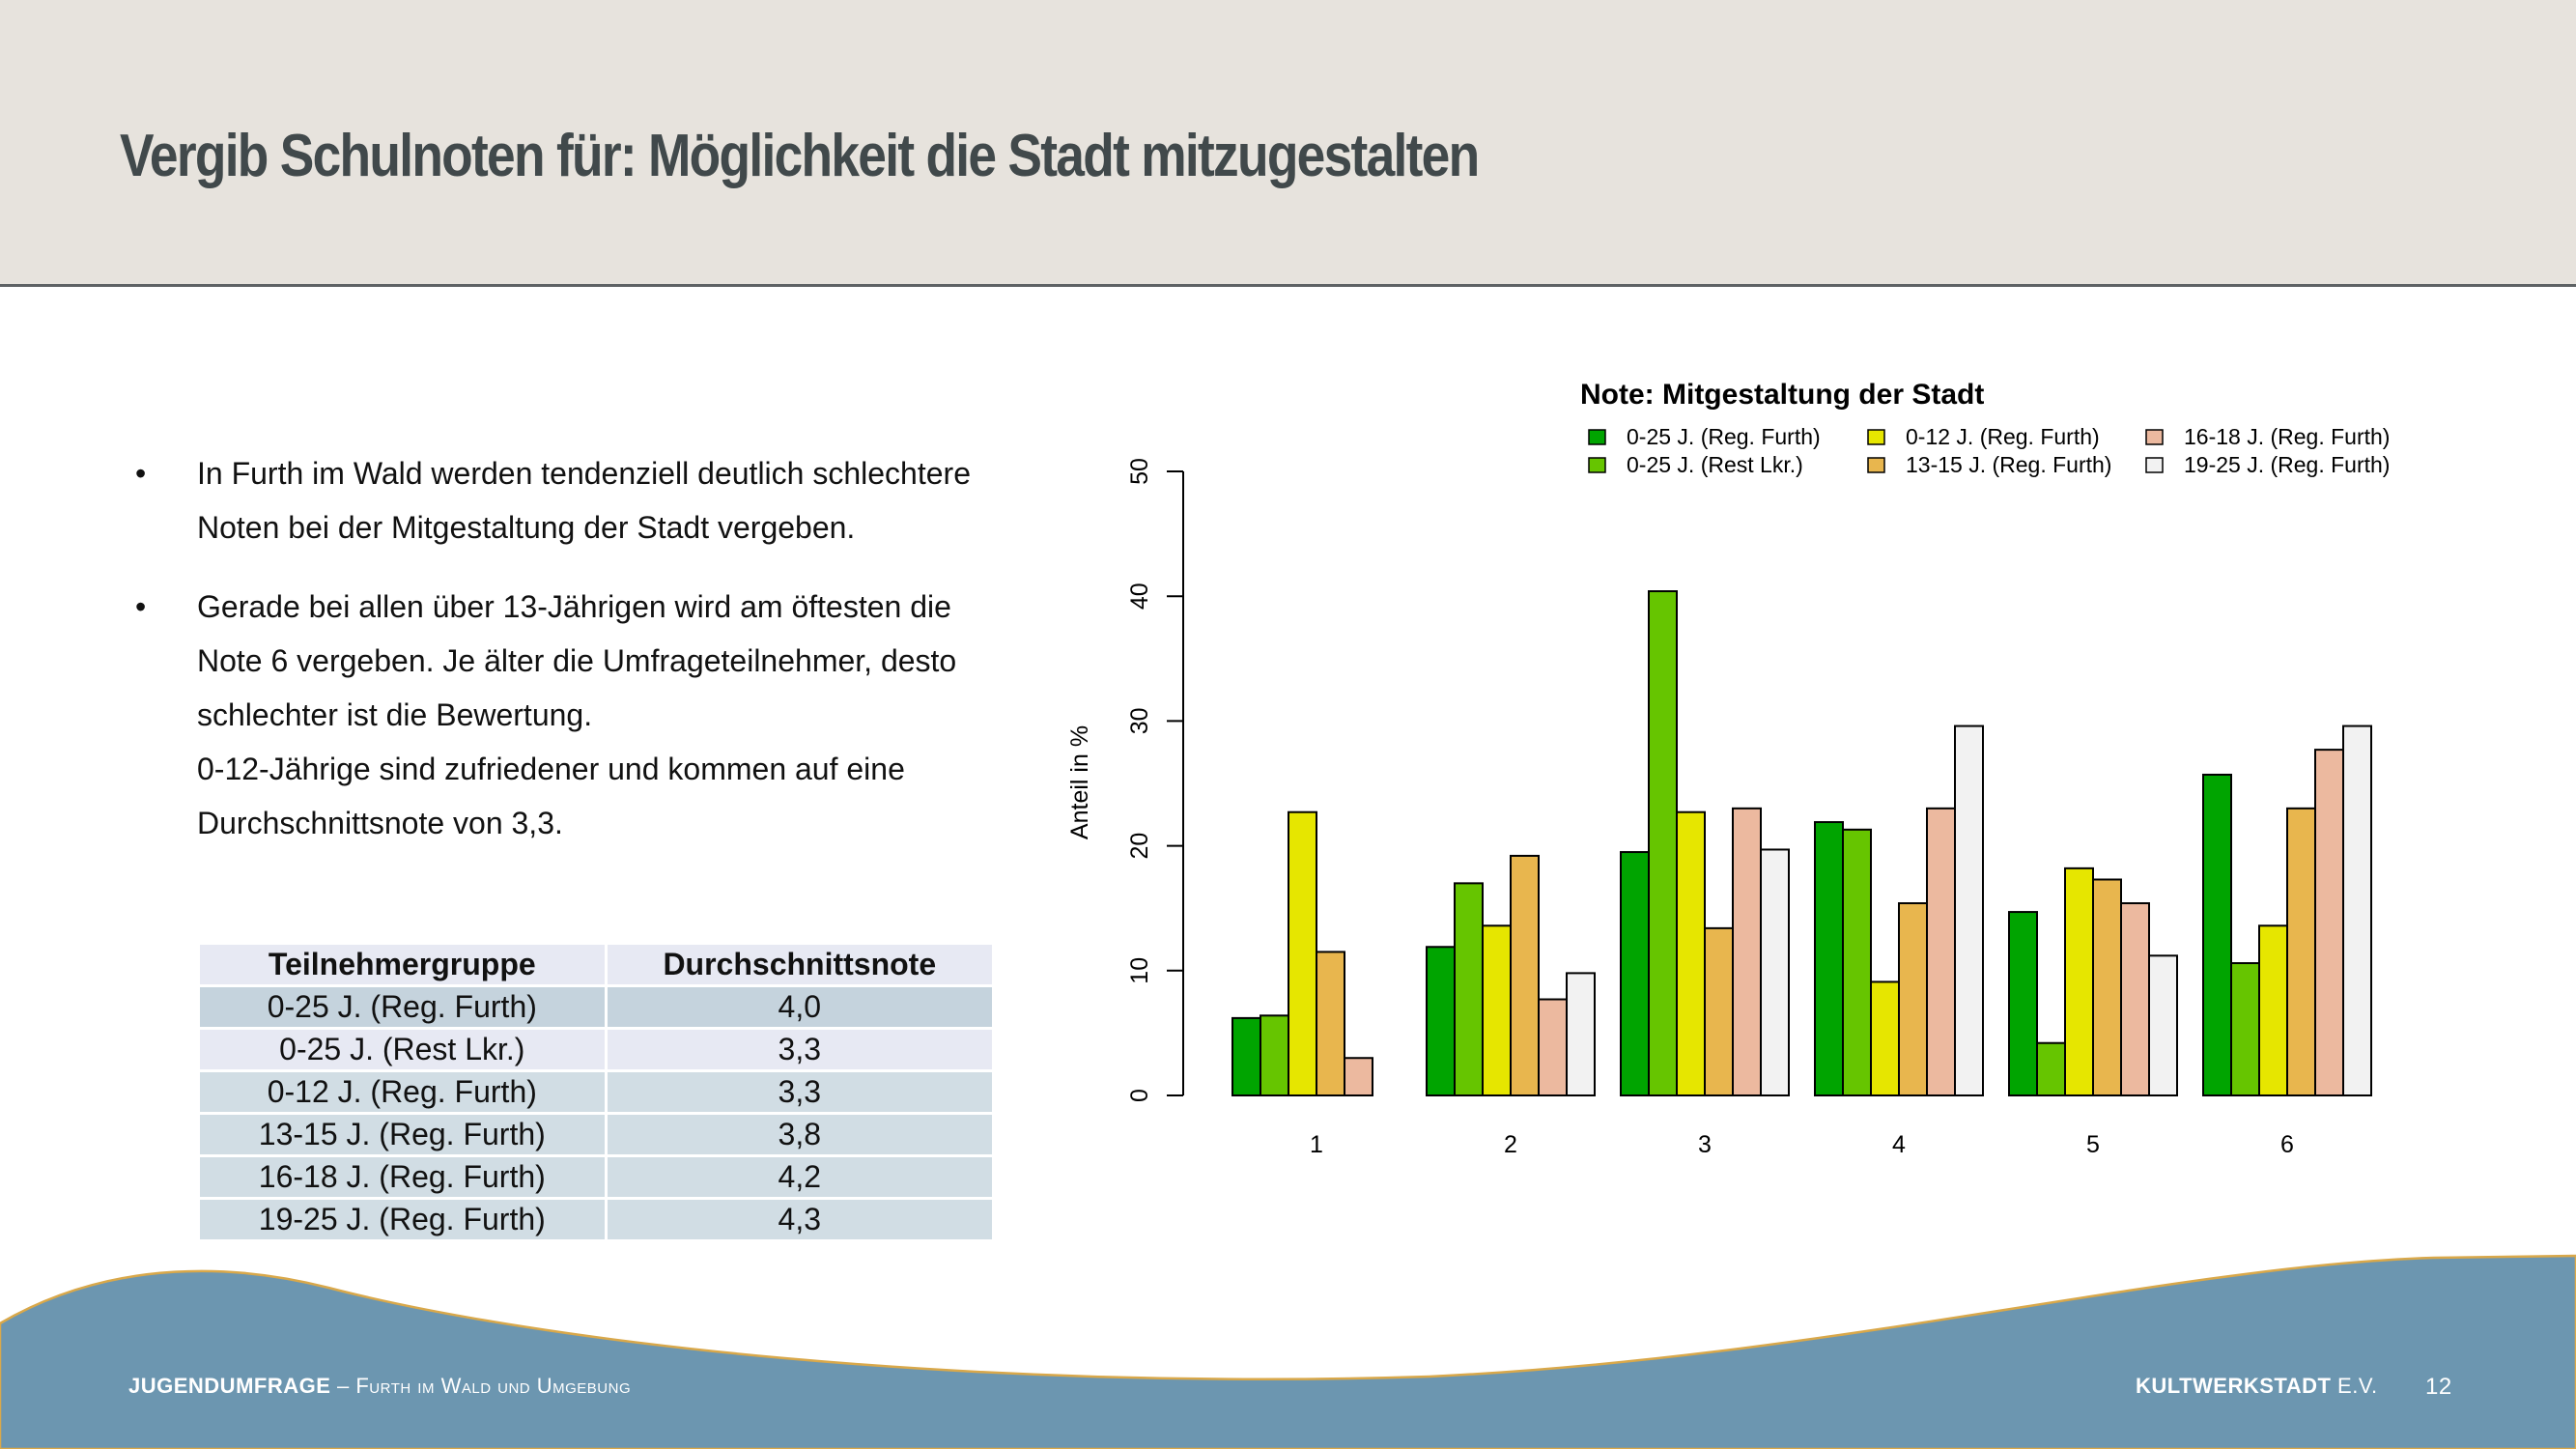 Image resolution: width=2576 pixels, height=1449 pixels. What do you see at coordinates (402, 1177) in the screenshot?
I see `cell-group: 16-18 J. (Reg. Furth)` at bounding box center [402, 1177].